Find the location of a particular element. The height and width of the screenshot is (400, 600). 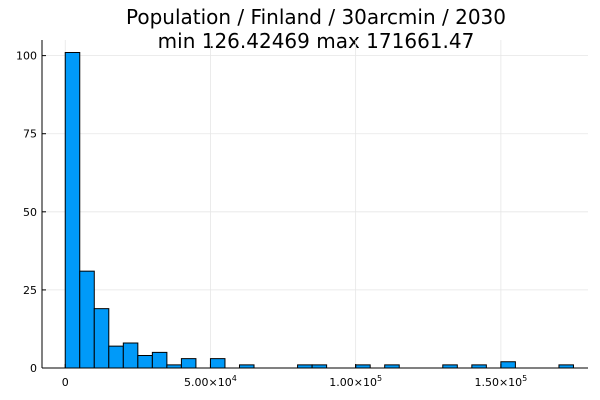

x-axis-ticks: 0 5.00×10⁴ 1.00×10⁵ 1.50×10⁵ is located at coordinates (294, 376).